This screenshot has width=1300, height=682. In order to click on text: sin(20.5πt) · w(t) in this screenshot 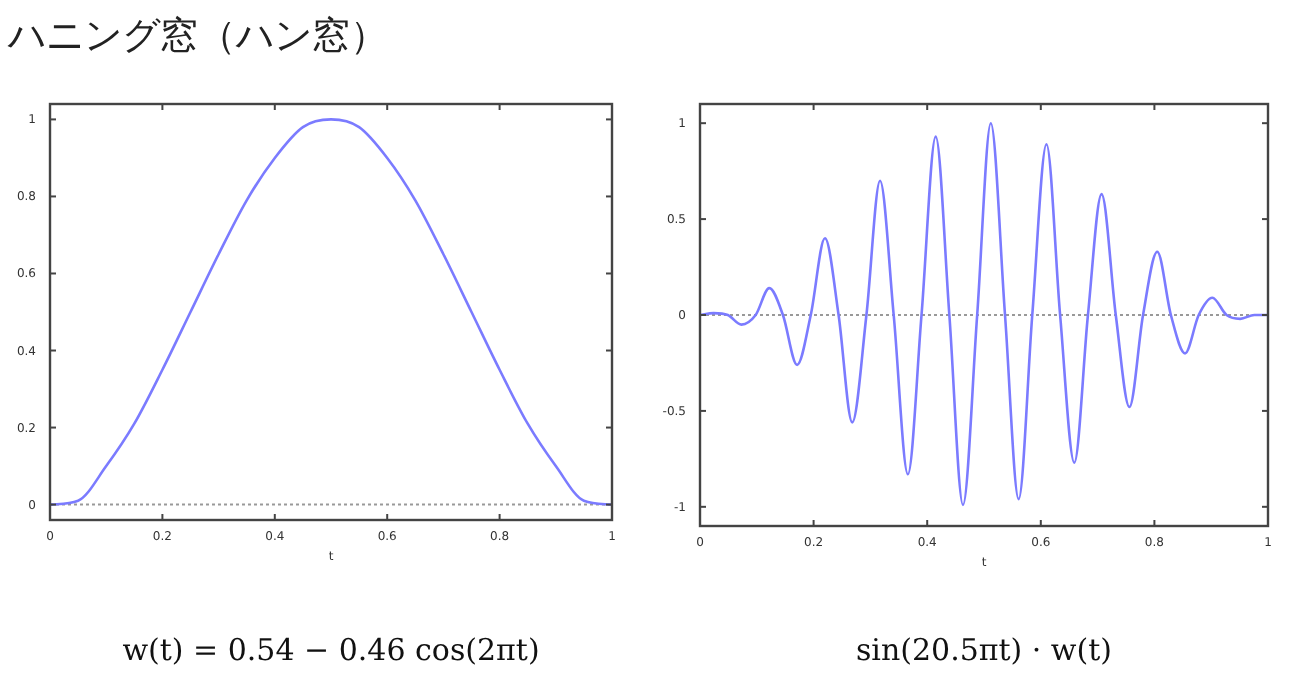, I will do `click(984, 650)`.